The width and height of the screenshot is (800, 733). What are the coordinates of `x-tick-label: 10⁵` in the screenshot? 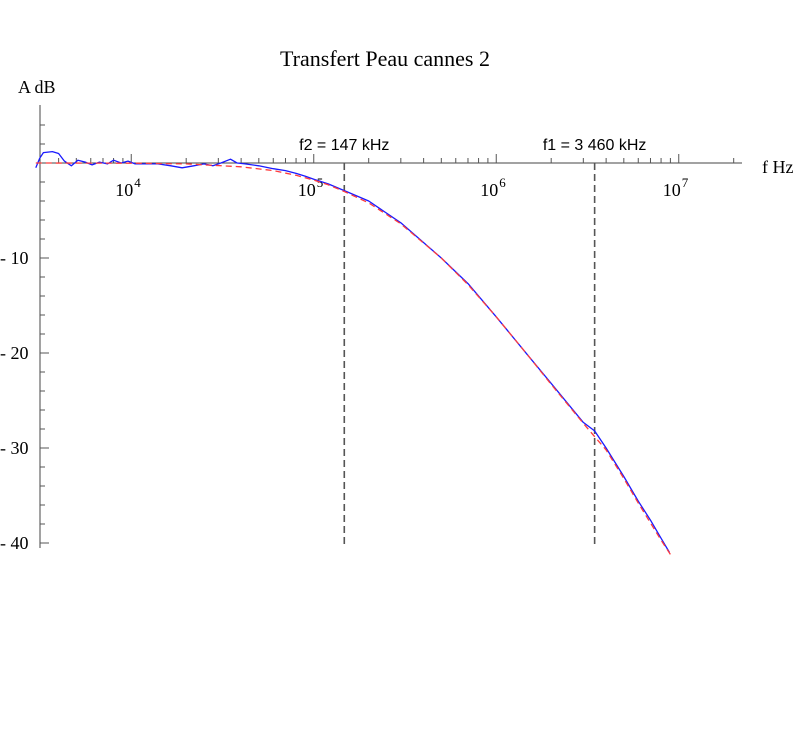 It's located at (311, 187).